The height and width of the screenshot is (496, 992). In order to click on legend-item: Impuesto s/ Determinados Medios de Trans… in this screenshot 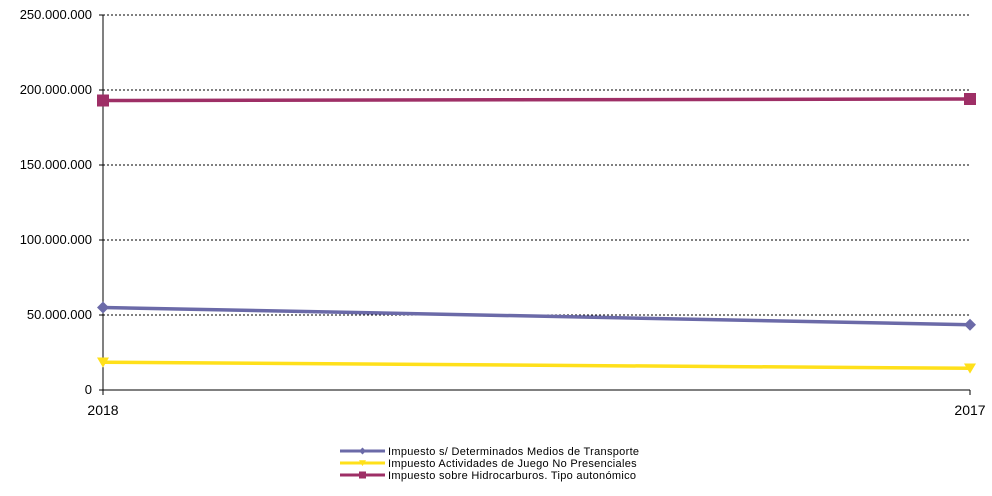, I will do `click(489, 452)`.